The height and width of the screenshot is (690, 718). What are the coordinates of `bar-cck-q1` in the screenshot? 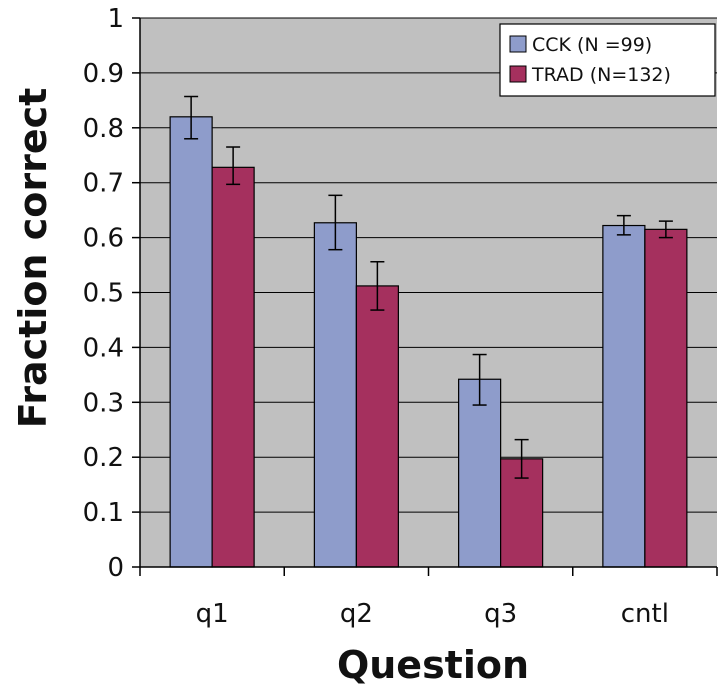 It's located at (191, 342).